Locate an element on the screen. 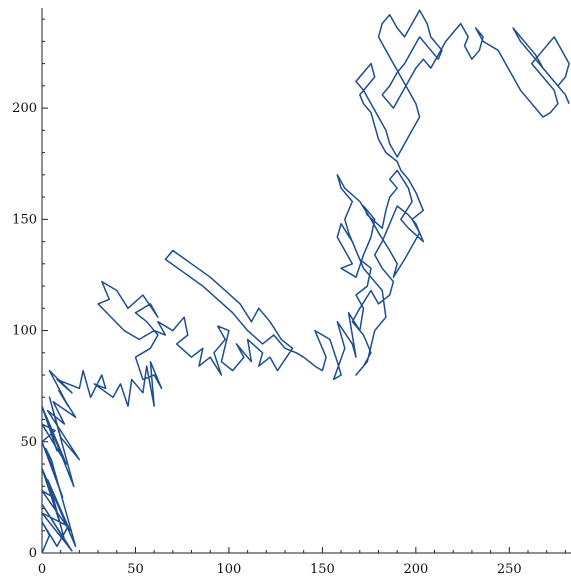  x-tick-label: 100 is located at coordinates (229, 569).